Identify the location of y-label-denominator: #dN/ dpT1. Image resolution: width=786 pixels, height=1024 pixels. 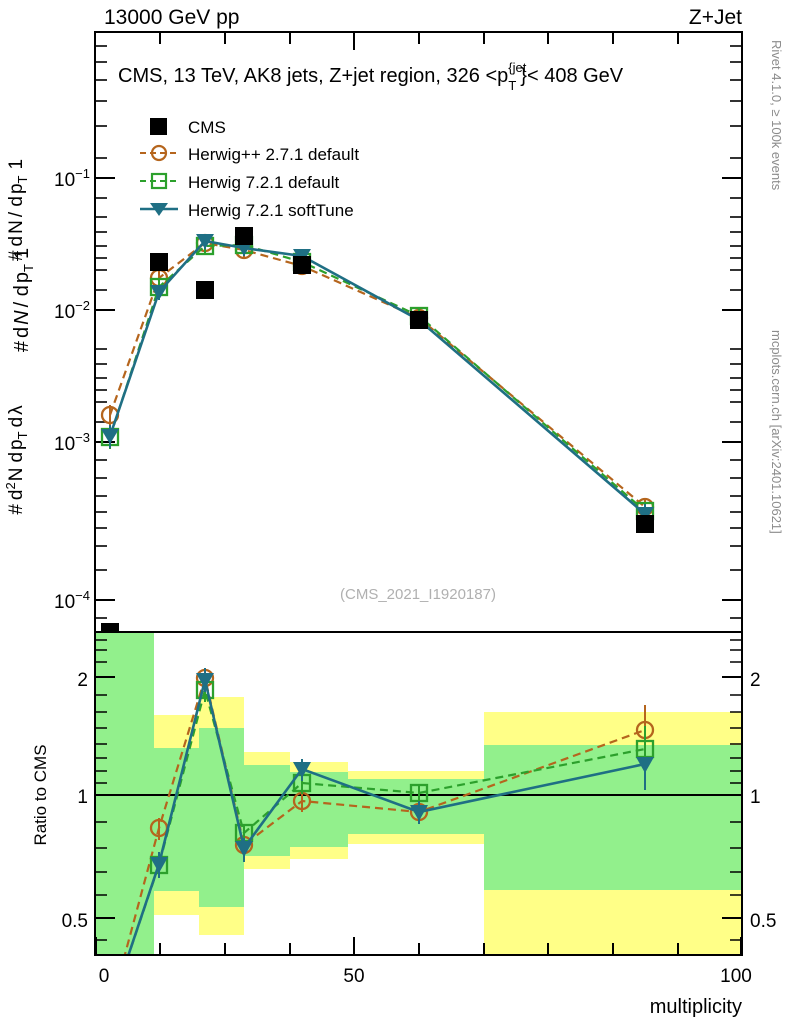
(18, 210).